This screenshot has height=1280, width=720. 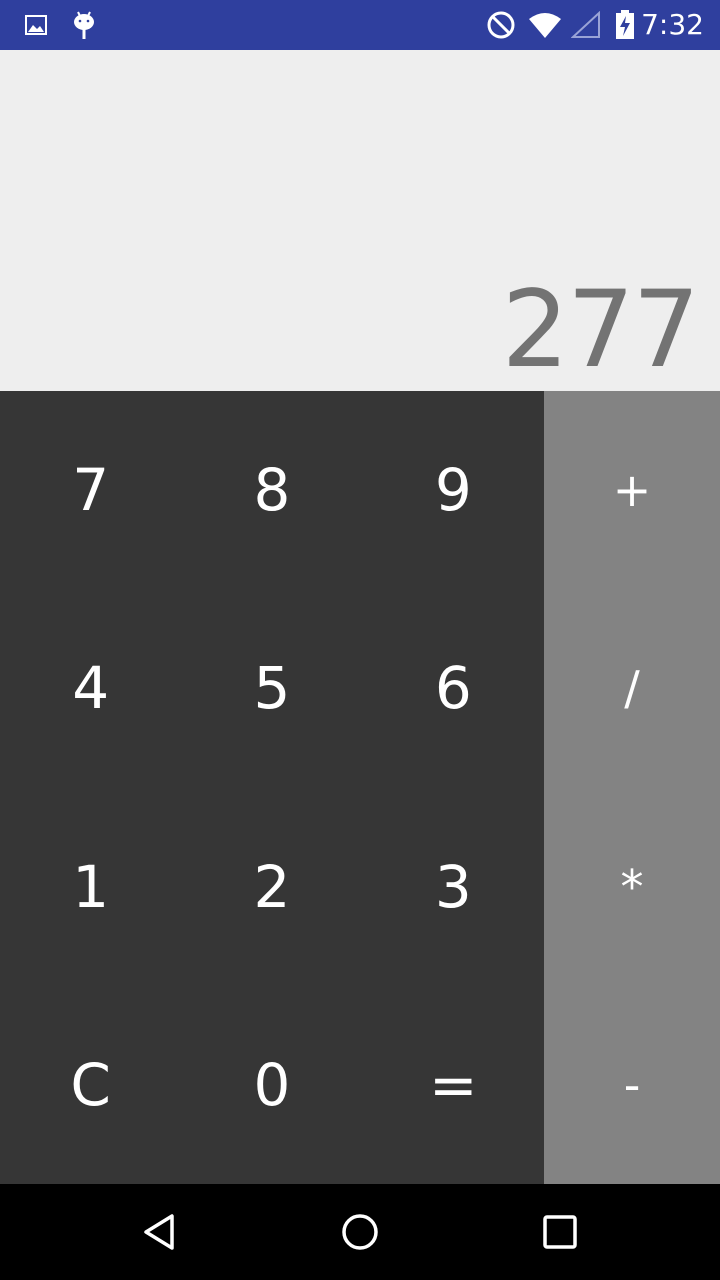 What do you see at coordinates (160, 1232) in the screenshot?
I see `back-icon` at bounding box center [160, 1232].